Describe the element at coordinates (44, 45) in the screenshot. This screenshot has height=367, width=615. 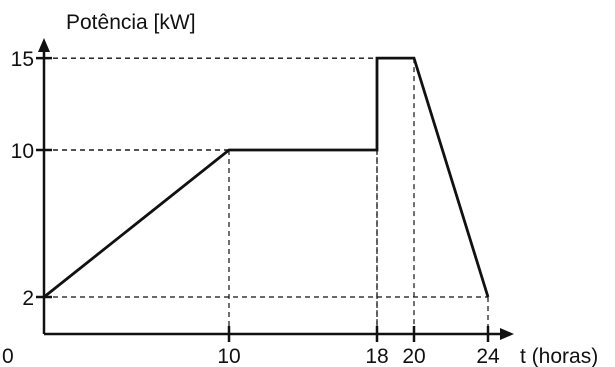
I see `y-axis-arrow` at that location.